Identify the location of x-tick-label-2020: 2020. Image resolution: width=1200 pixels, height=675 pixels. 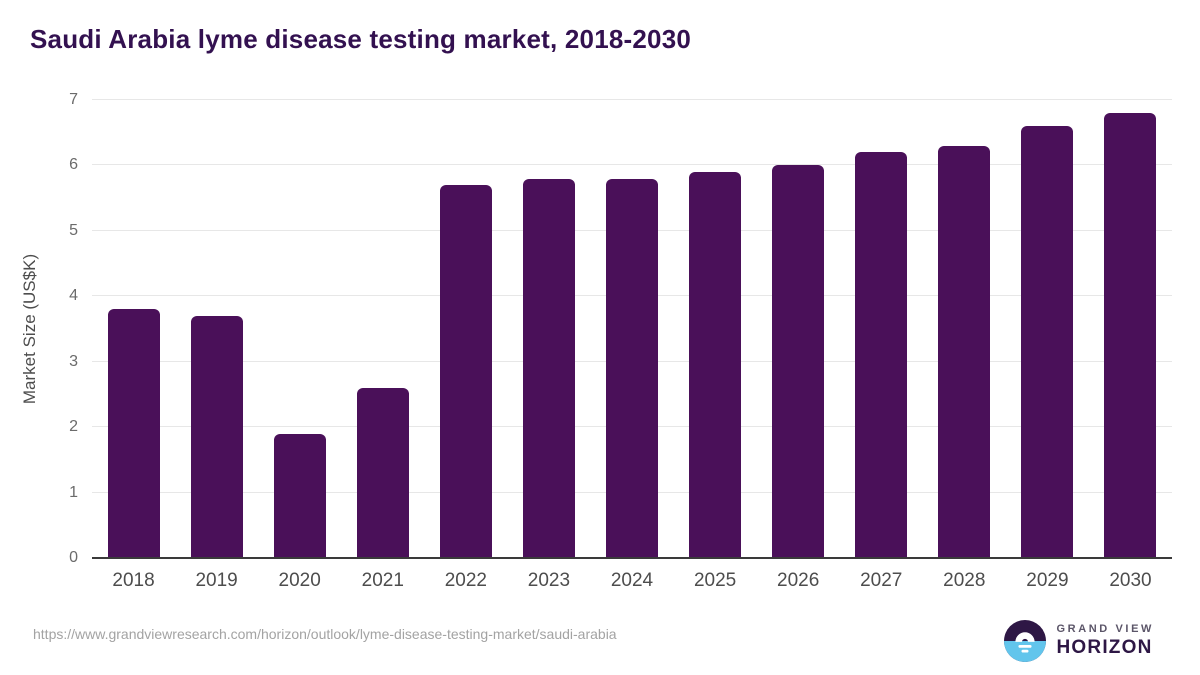
(299, 580).